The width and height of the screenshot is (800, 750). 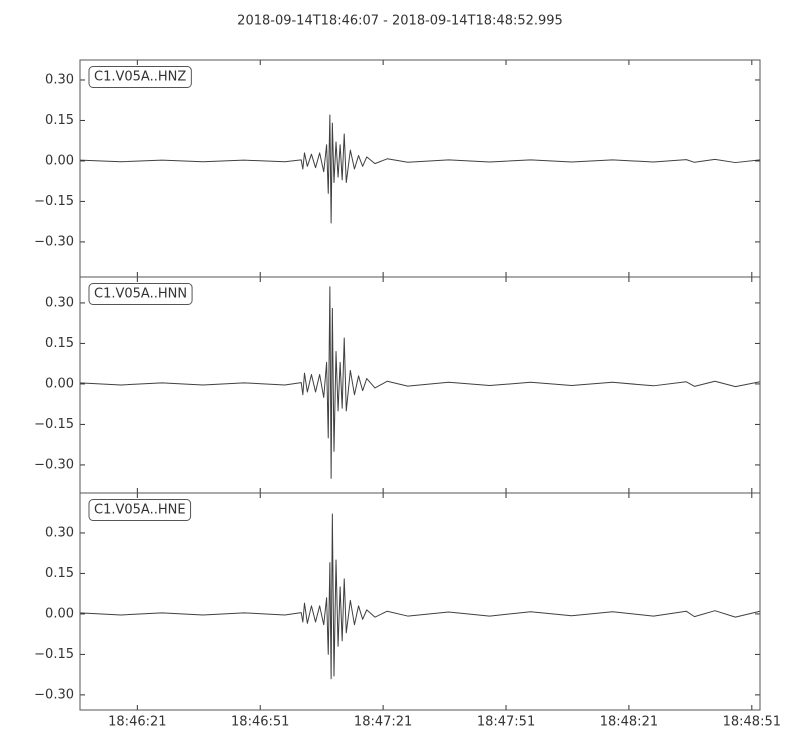 What do you see at coordinates (506, 722) in the screenshot?
I see `x-tick-label: 18:47:51` at bounding box center [506, 722].